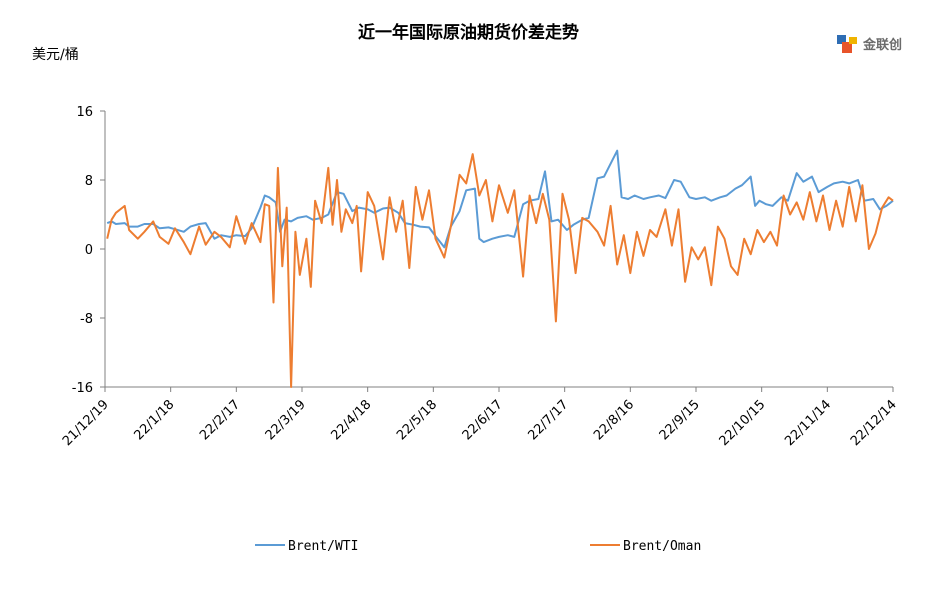 Image resolution: width=937 pixels, height=601 pixels. I want to click on y-tick-label: -8, so click(86, 319).